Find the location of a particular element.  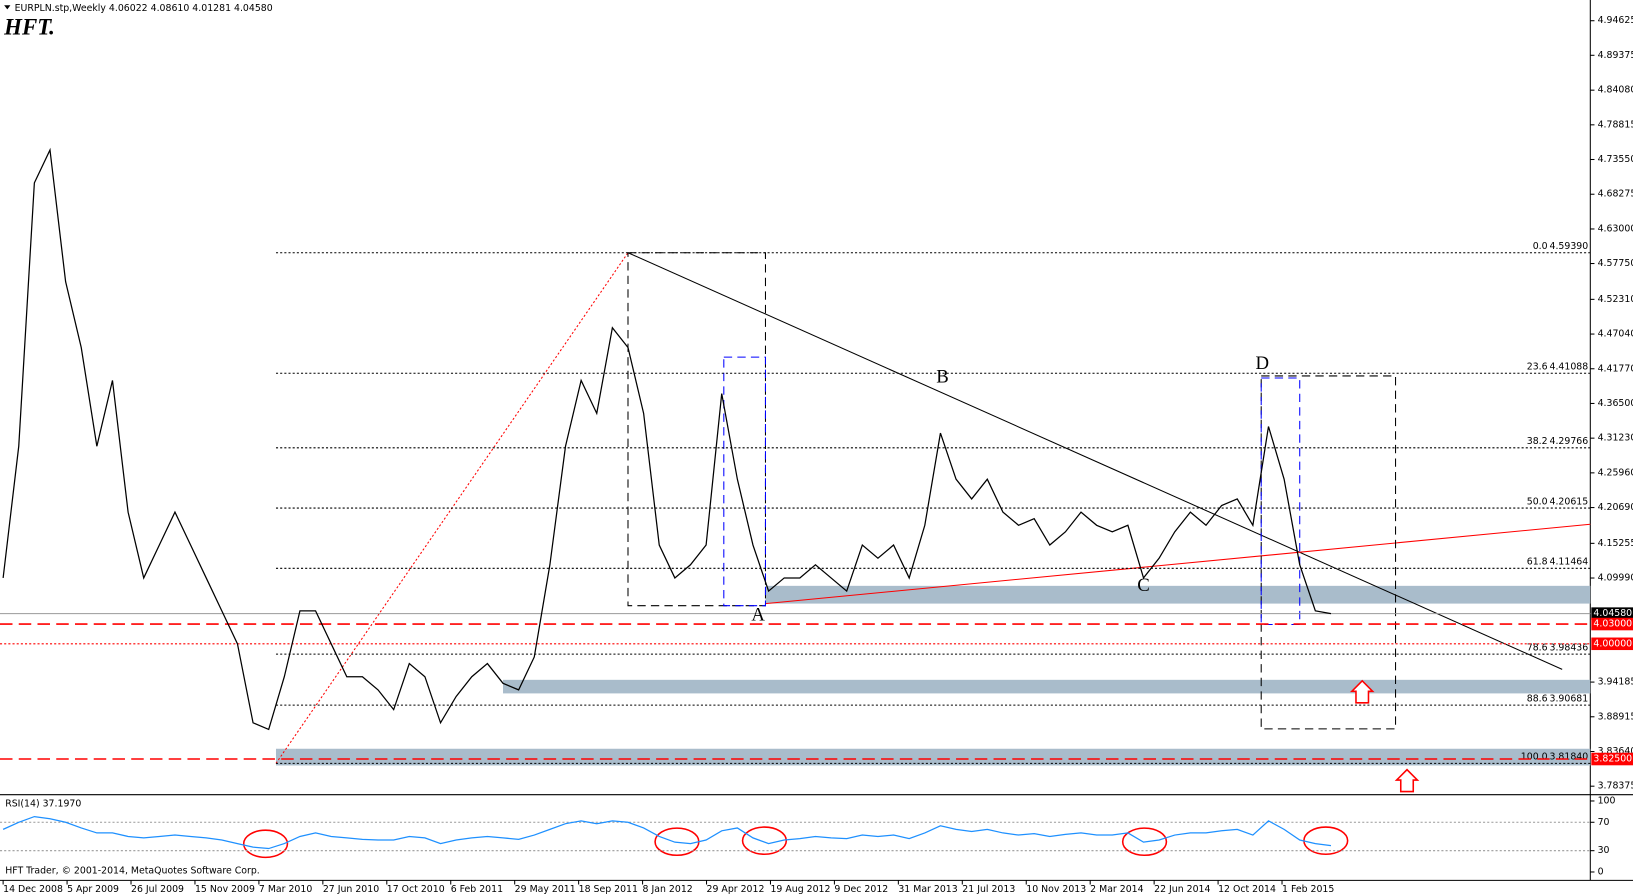

price-tag-label: 4.03000 is located at coordinates (1612, 624).